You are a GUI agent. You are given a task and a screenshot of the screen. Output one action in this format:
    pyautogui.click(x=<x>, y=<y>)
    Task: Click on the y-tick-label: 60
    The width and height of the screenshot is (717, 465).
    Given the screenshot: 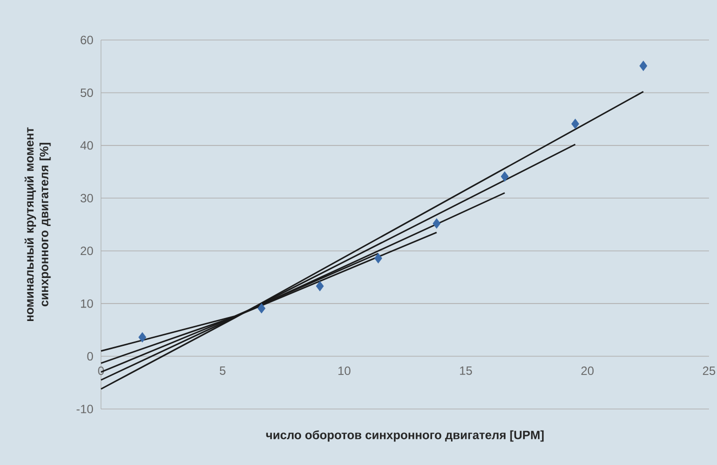 What is the action you would take?
    pyautogui.click(x=86, y=40)
    